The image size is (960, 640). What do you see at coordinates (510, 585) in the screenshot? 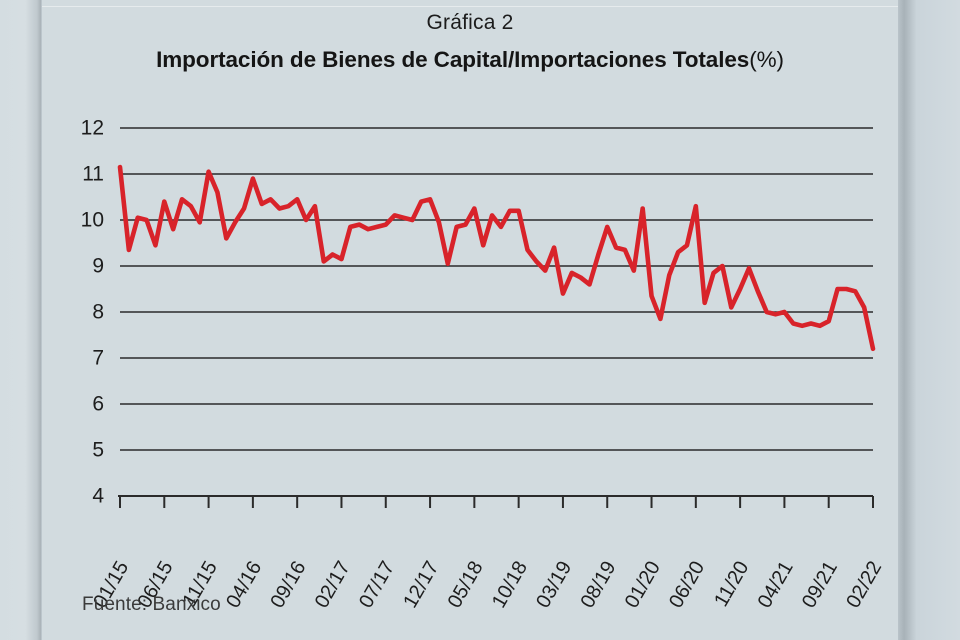
I see `x-axis-tick-label: 10/18` at bounding box center [510, 585].